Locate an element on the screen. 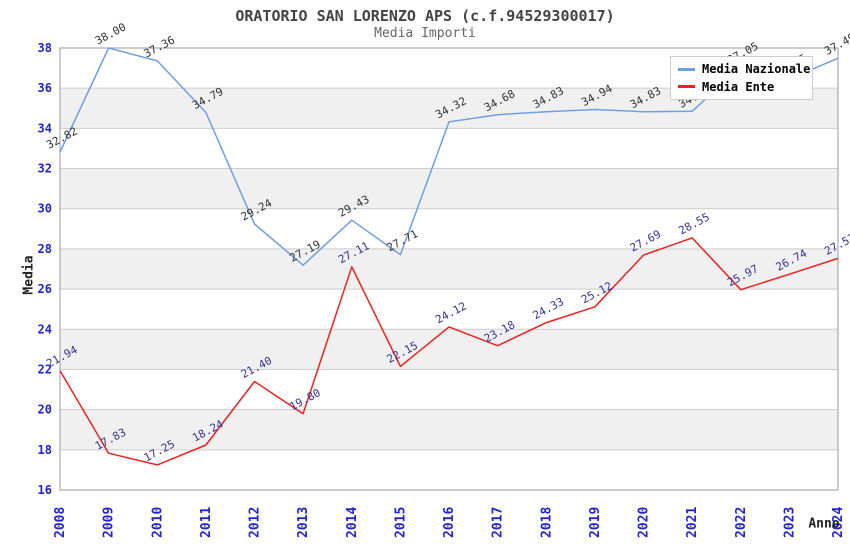 This screenshot has width=850, height=550. y-tick-label: 34 is located at coordinates (45, 128).